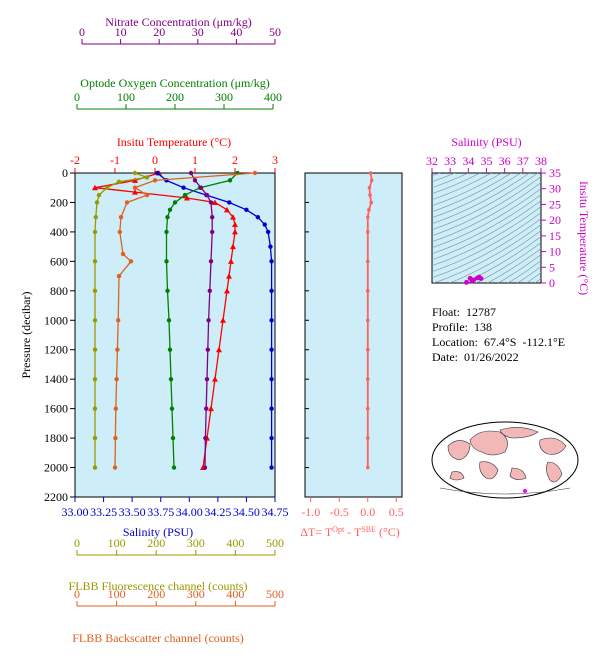  What do you see at coordinates (552, 267) in the screenshot?
I see `ts-temperature-tick-label: 5` at bounding box center [552, 267].